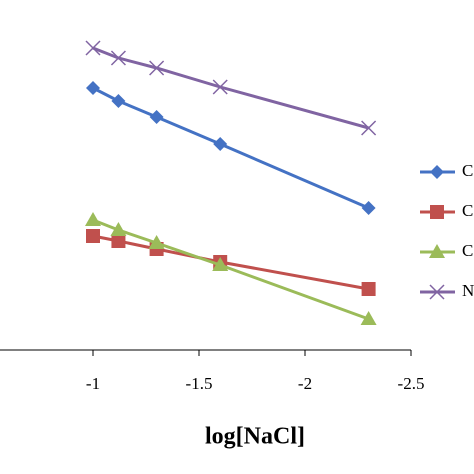 The width and height of the screenshot is (474, 474). I want to click on x-tick-label: -1.5, so click(199, 383).